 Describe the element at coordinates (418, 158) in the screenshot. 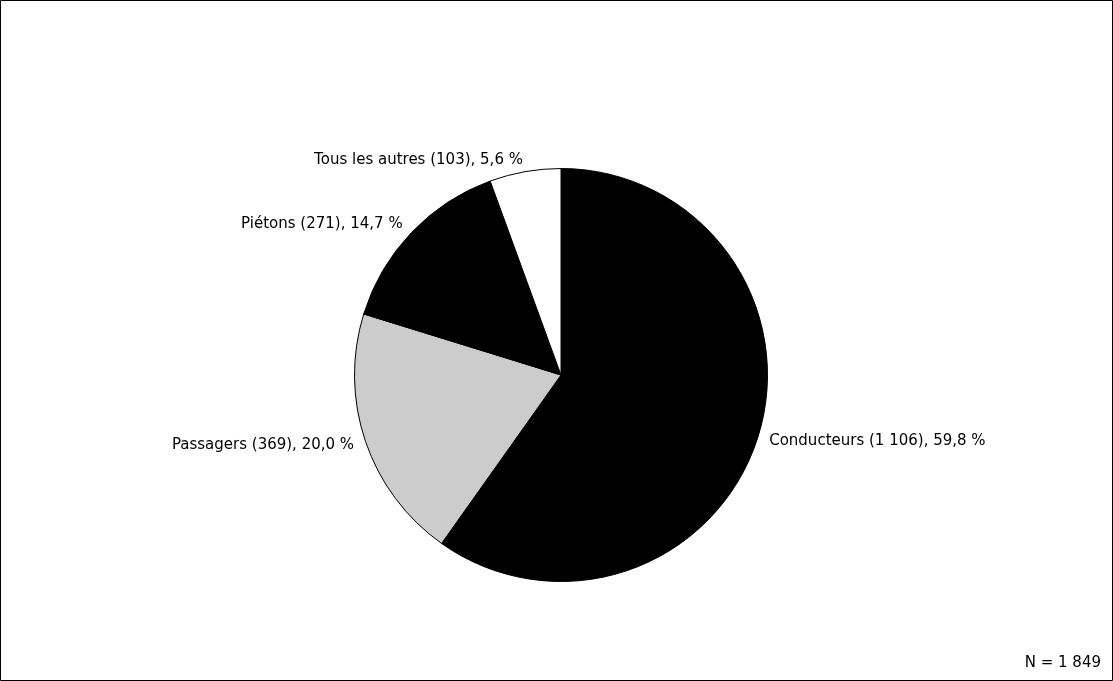

I see `slice-label: Tous les autres (103), 5,6 %` at that location.